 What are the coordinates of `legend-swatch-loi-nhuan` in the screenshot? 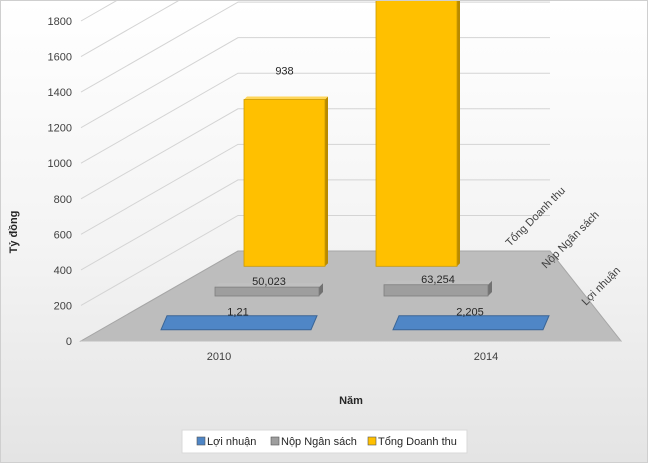 It's located at (201, 441).